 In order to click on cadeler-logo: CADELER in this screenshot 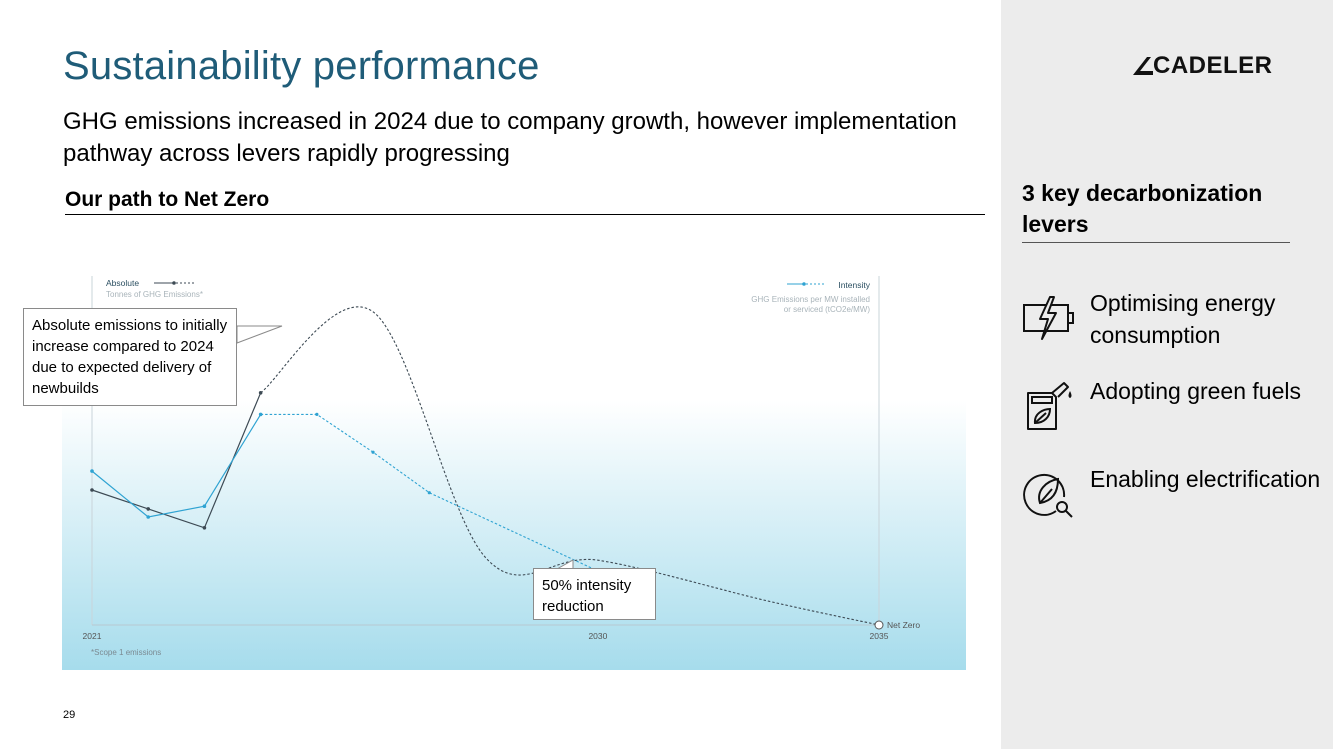, I will do `click(1202, 66)`.